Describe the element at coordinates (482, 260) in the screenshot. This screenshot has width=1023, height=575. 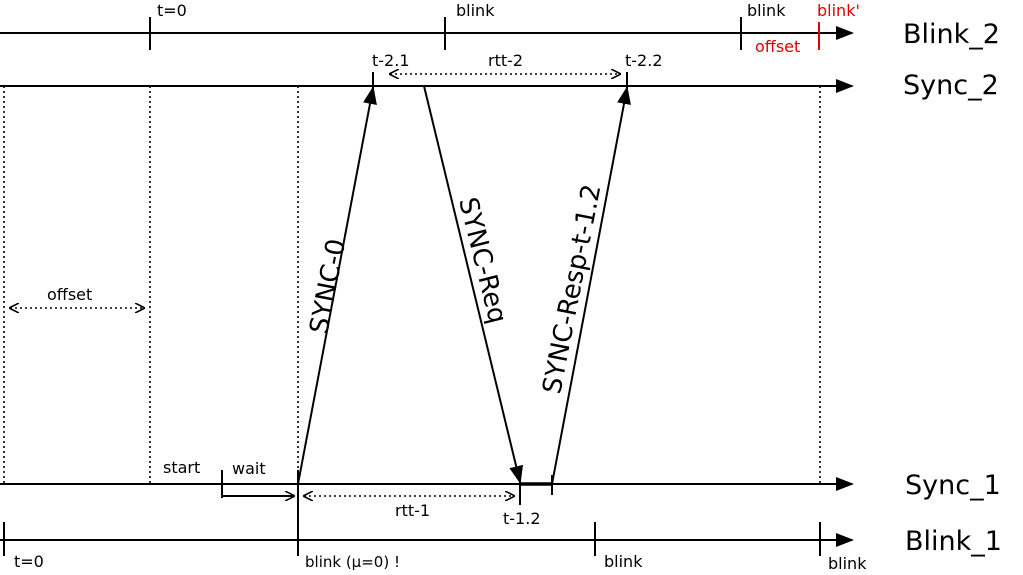
I see `syncreq-label: SYNC-Req` at that location.